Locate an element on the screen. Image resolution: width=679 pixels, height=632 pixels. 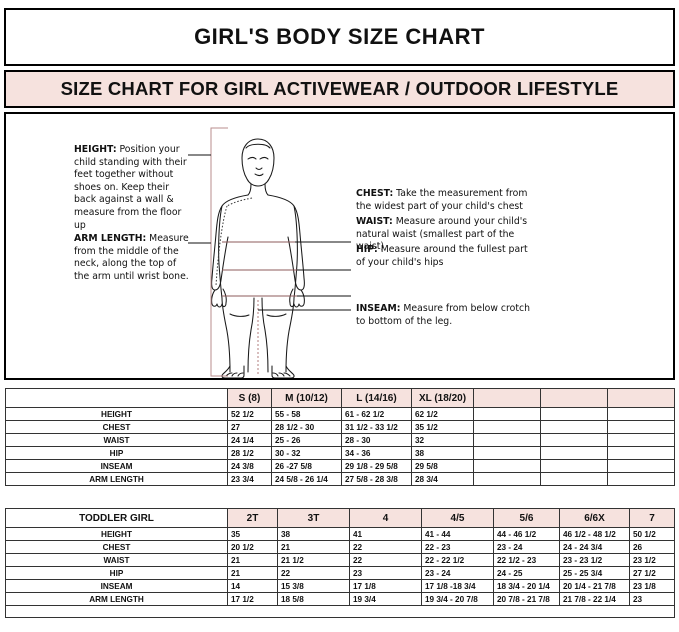
row-label-height: HEIGHT is located at coordinates (116, 534).